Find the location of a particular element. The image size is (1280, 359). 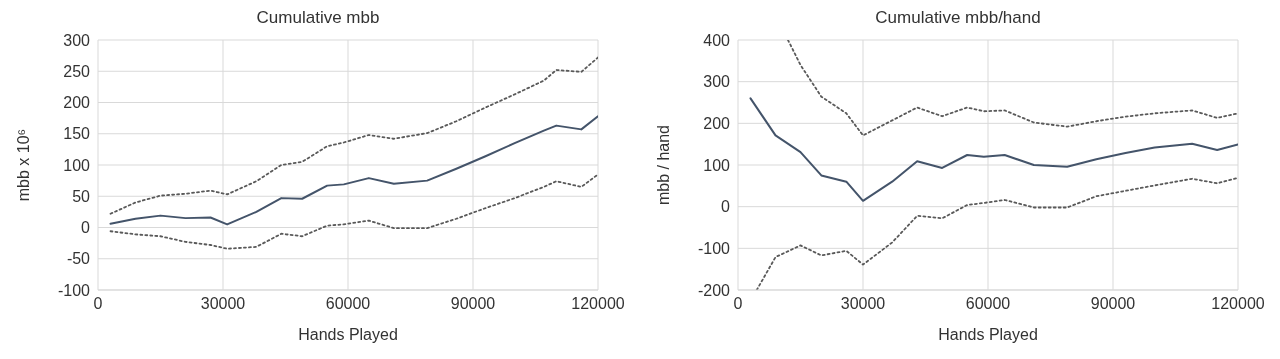

chart-title: Cumulative mbb is located at coordinates (318, 18).